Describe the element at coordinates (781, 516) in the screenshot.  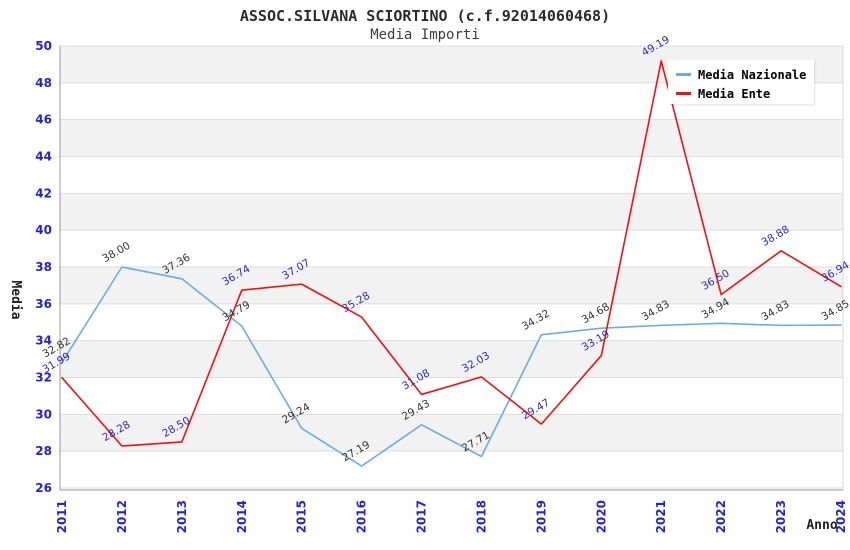
I see `x-tick-label: 2023` at that location.